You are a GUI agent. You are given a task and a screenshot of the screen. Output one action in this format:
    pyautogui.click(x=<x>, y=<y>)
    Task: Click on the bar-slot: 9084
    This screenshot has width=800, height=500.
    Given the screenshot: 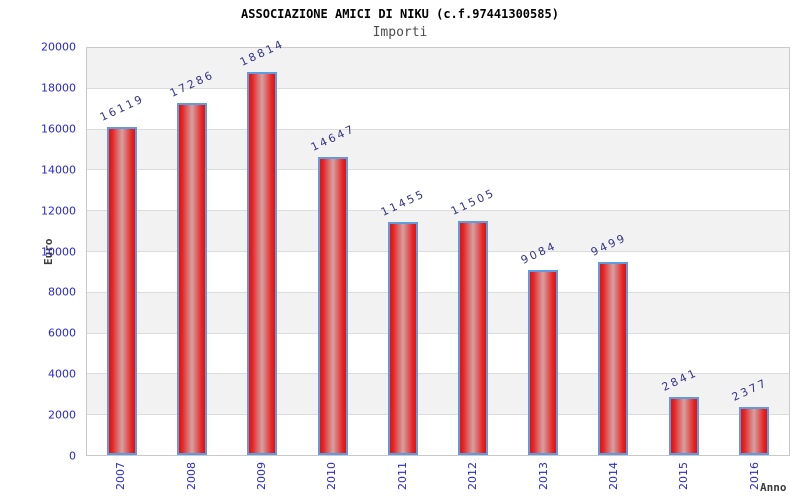 What is the action you would take?
    pyautogui.click(x=543, y=251)
    